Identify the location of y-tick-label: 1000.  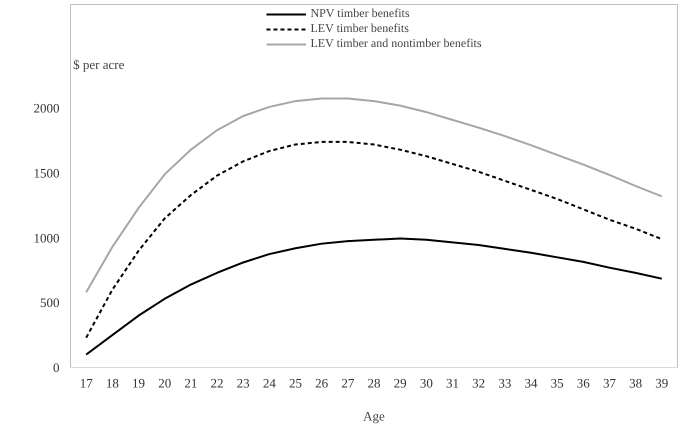
(47, 238).